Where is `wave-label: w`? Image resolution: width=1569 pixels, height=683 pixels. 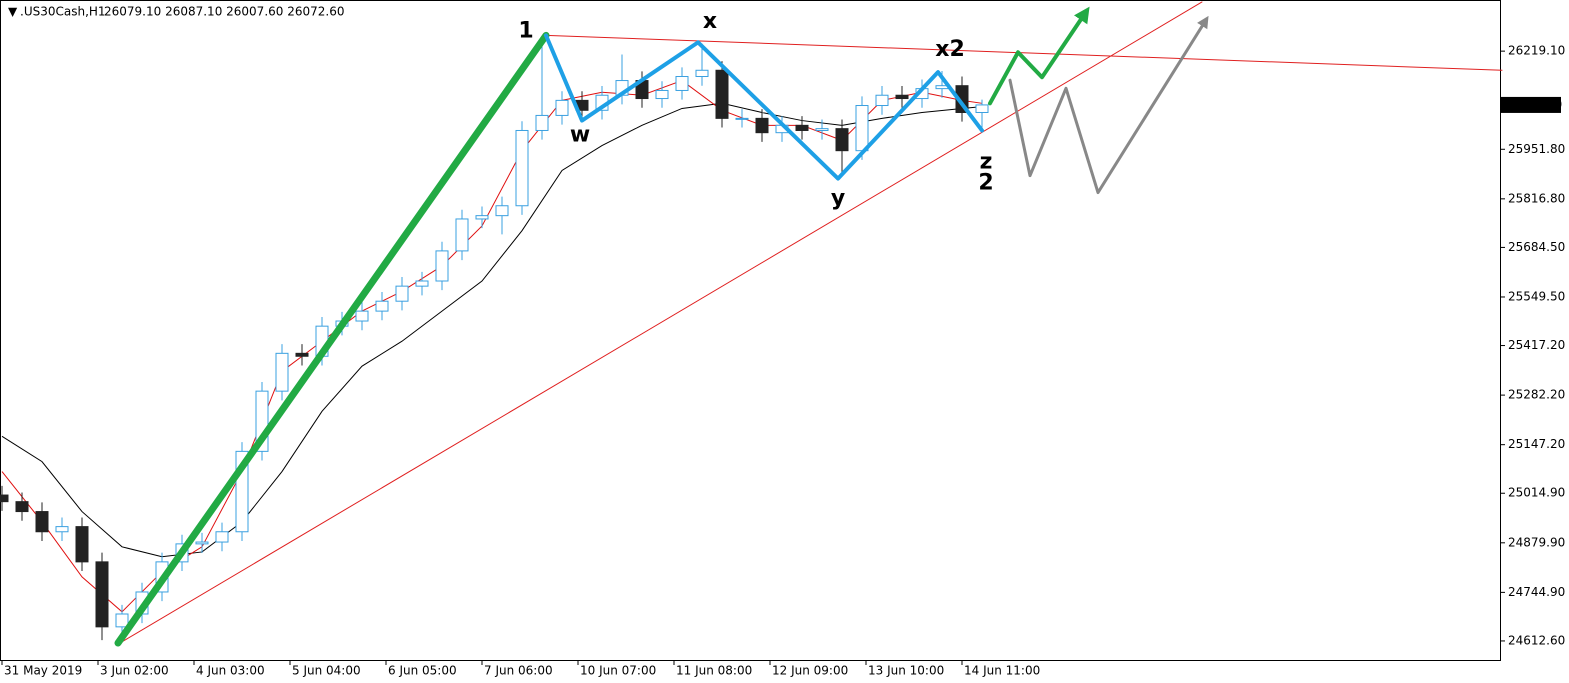 wave-label: w is located at coordinates (580, 134).